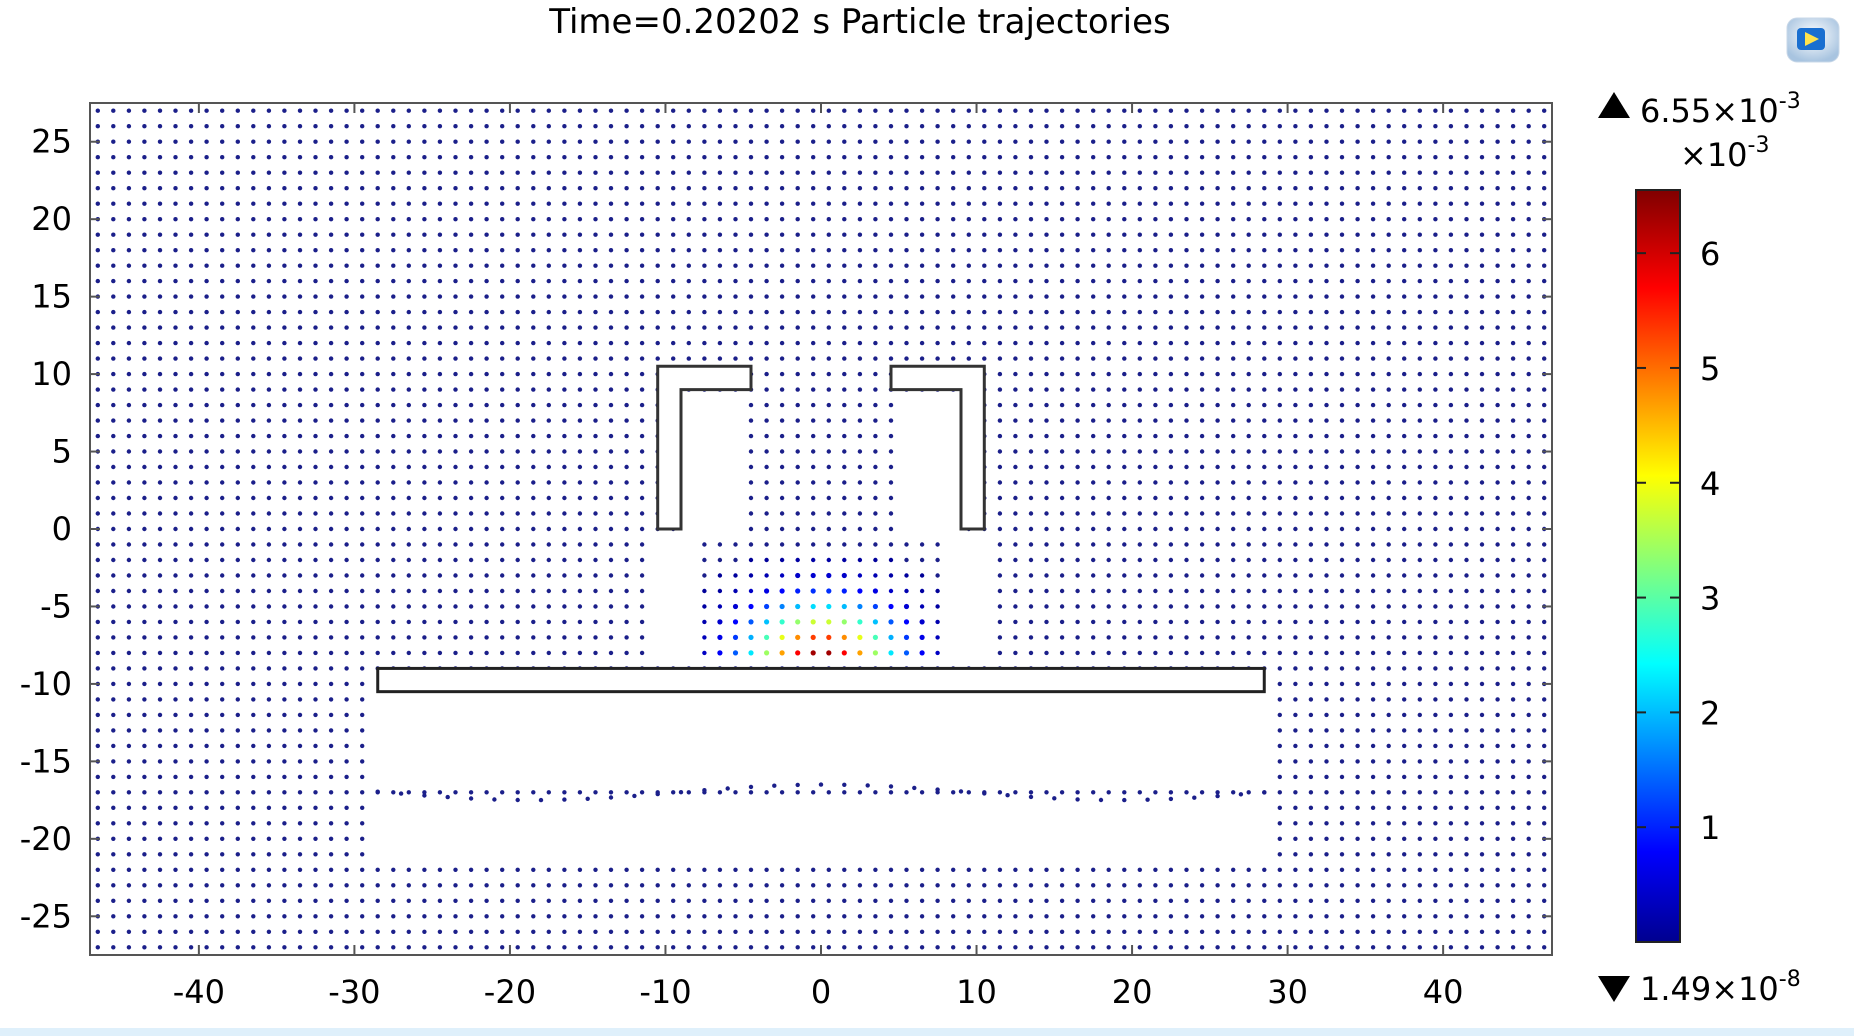 This screenshot has width=1854, height=1036. I want to click on y-tick-label: 10, so click(51, 374).